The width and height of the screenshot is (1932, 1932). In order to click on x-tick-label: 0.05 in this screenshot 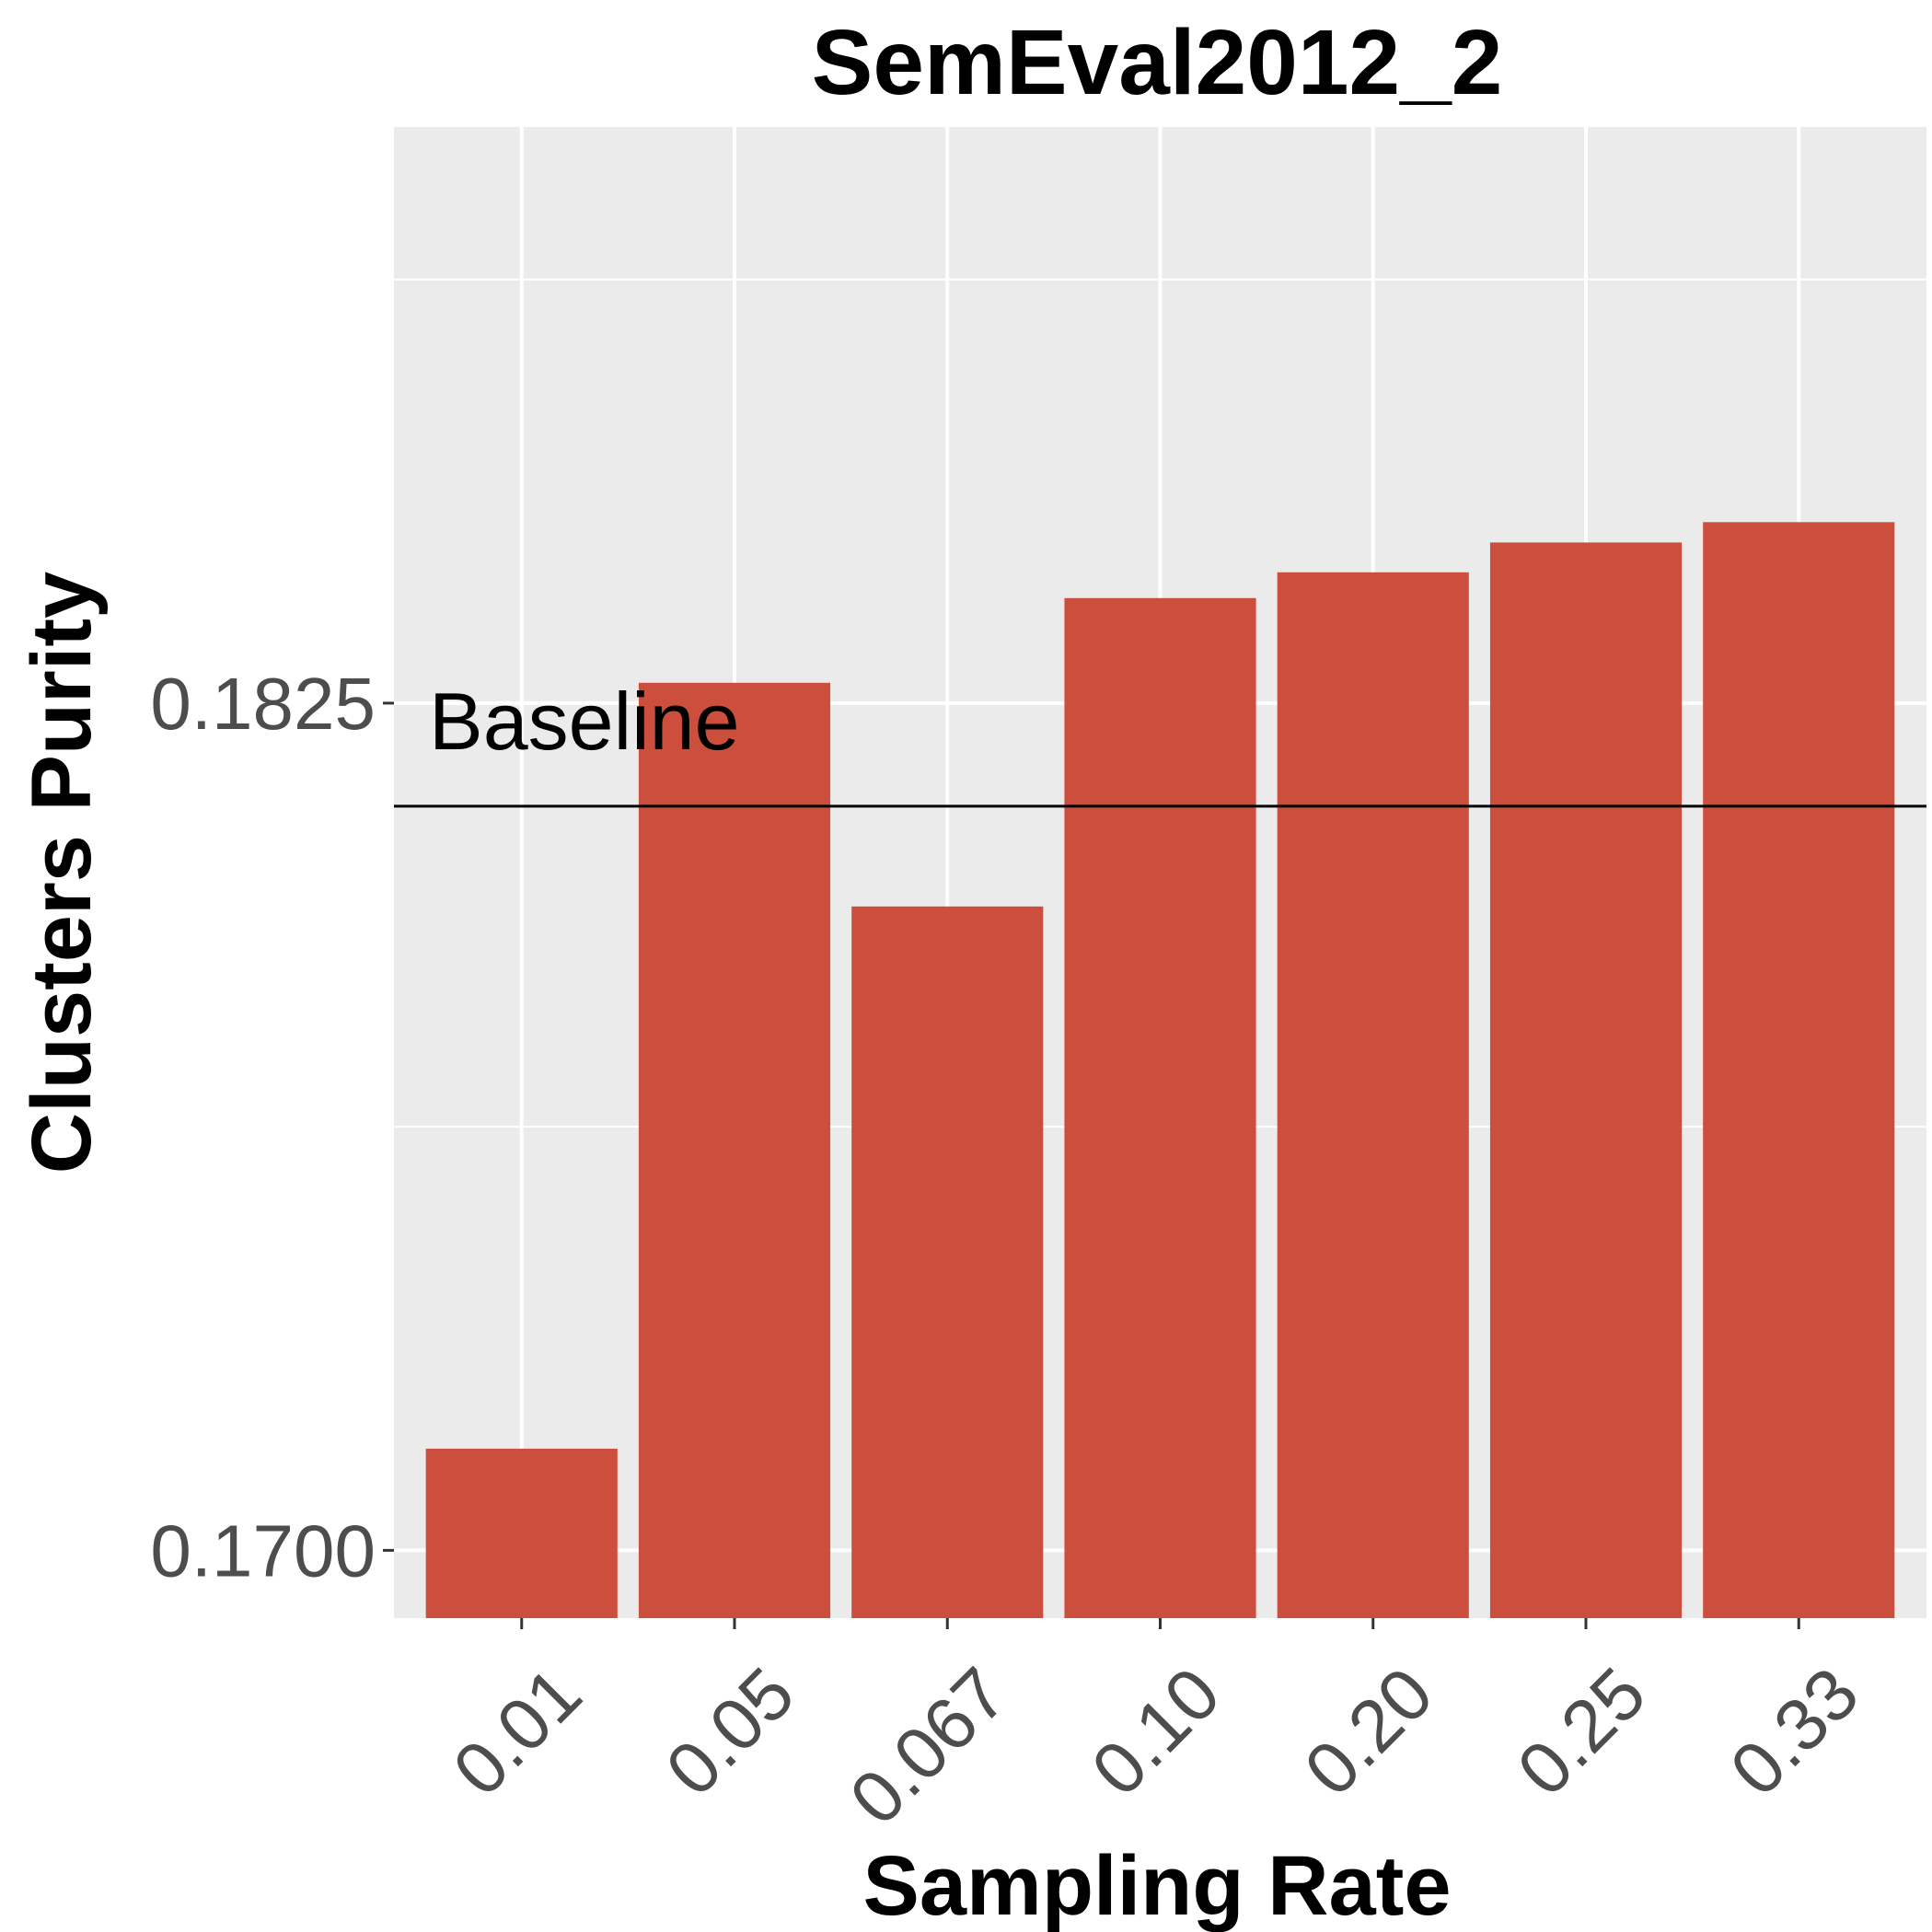, I will do `click(731, 1732)`.